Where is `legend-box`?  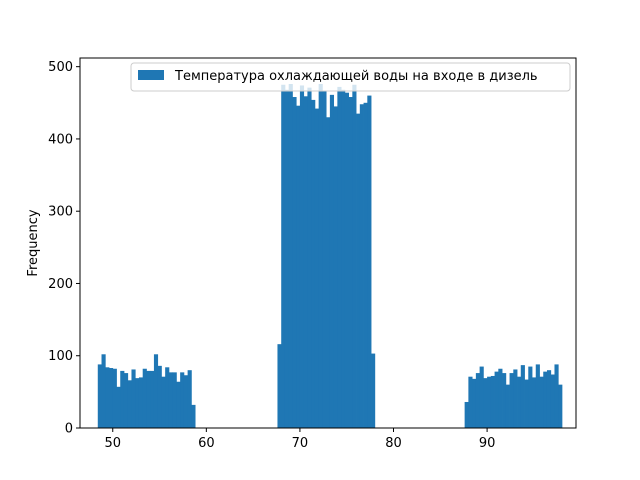
legend-box is located at coordinates (350, 77).